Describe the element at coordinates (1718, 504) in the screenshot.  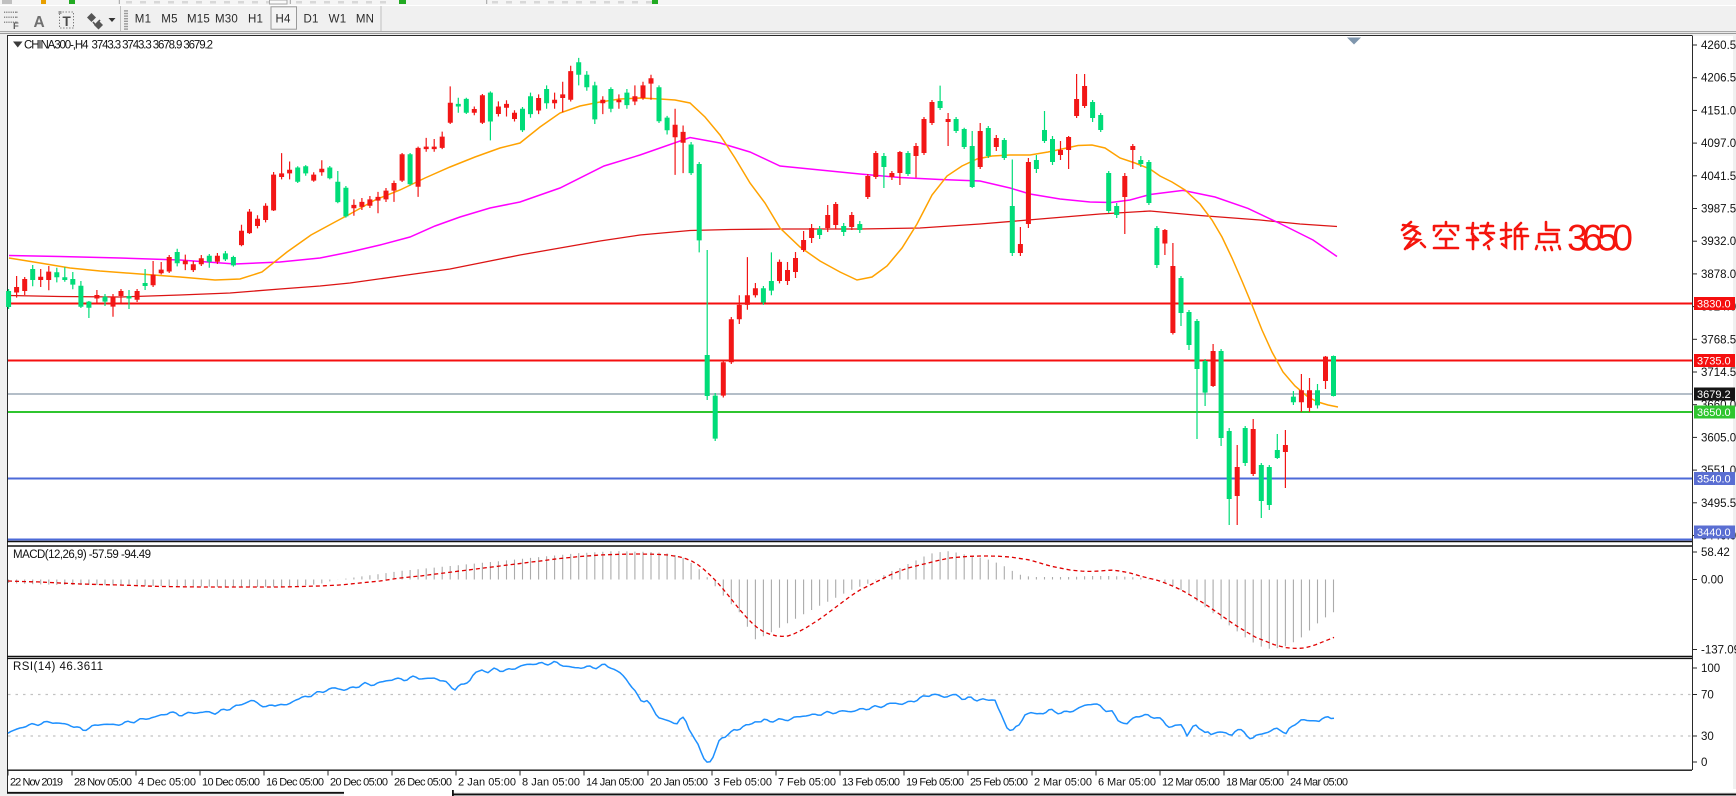
I see `svg-text: 3495.5` at that location.